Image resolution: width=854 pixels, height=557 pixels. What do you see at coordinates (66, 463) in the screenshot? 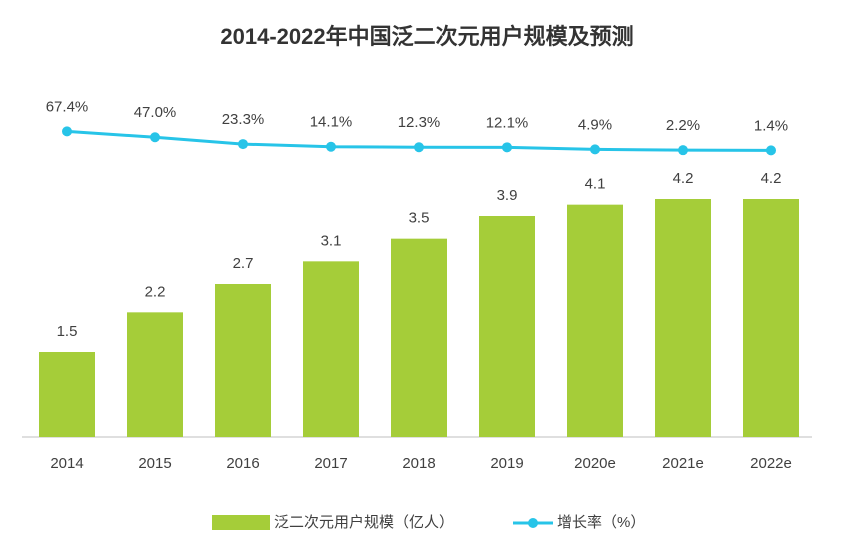
I see `x-tick-label: 2014` at bounding box center [66, 463].